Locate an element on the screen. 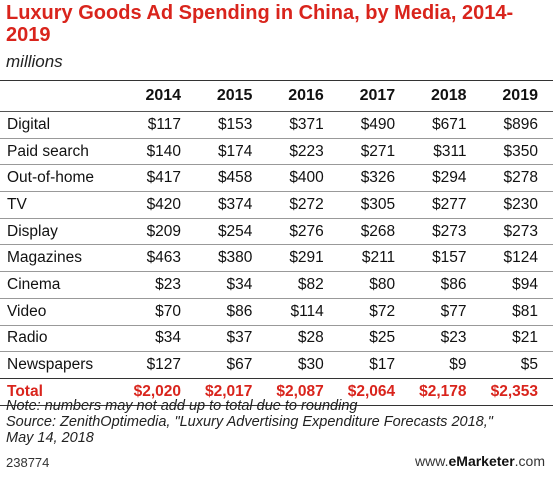 This screenshot has height=480, width=553. table-cell: $2,017 is located at coordinates (229, 391).